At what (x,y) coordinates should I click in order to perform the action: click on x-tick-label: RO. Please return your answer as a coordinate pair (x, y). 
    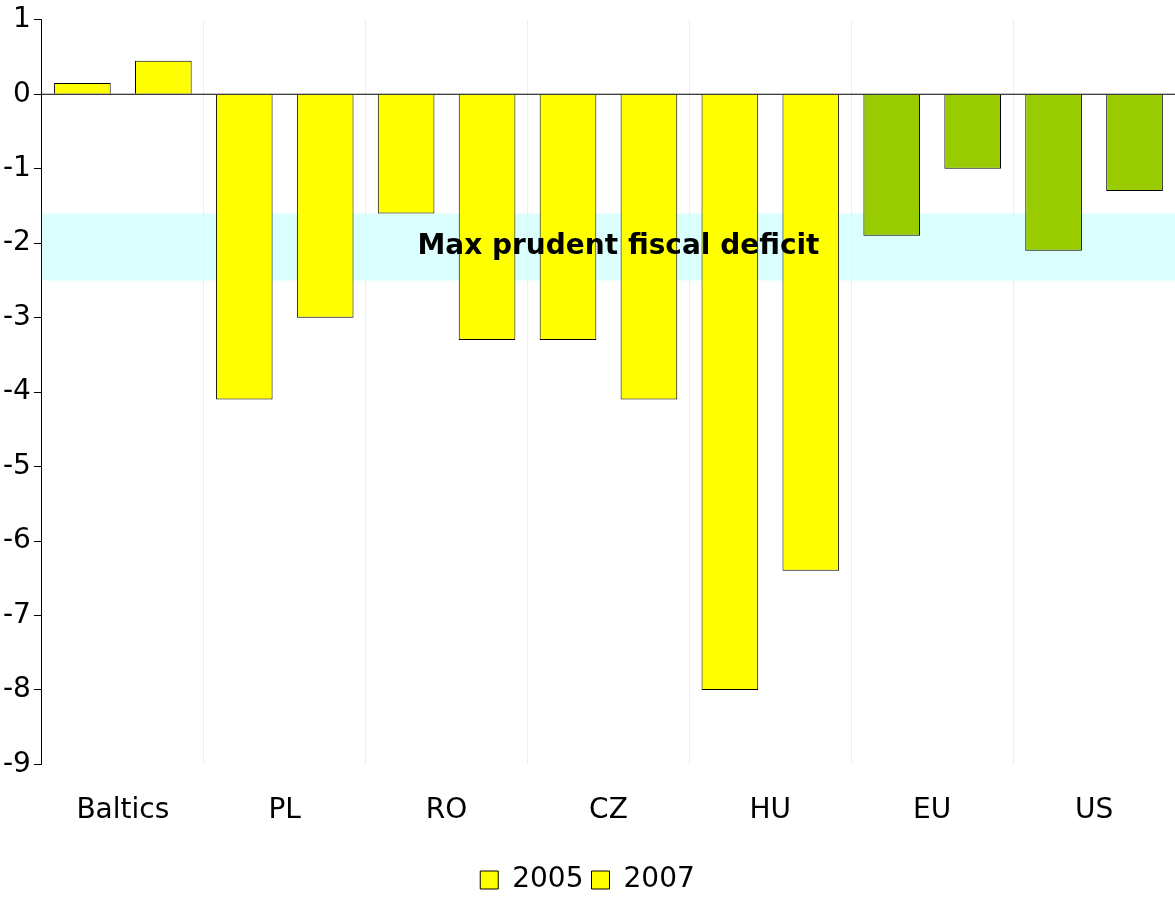
    Looking at the image, I should click on (446, 809).